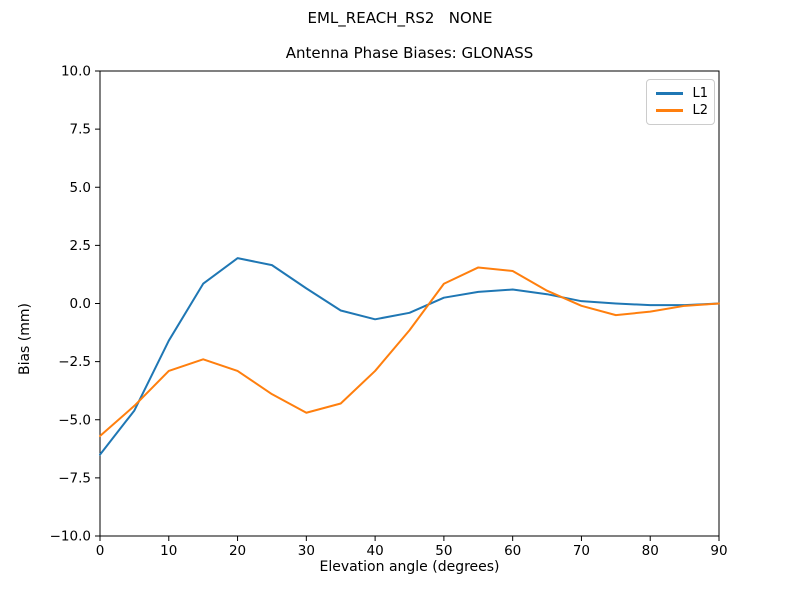 This screenshot has width=800, height=600. I want to click on y-tick-label: 7.5, so click(80, 130).